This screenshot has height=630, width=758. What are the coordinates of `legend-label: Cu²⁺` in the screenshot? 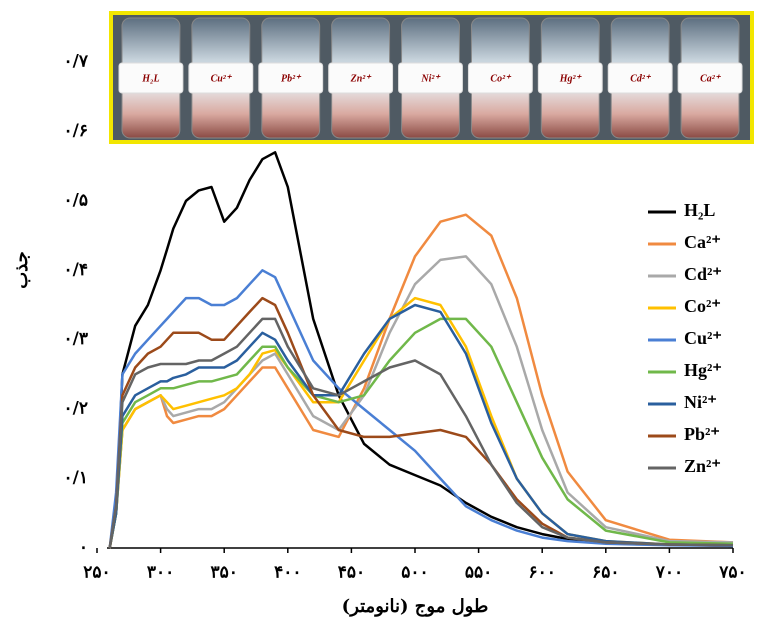 It's located at (703, 338).